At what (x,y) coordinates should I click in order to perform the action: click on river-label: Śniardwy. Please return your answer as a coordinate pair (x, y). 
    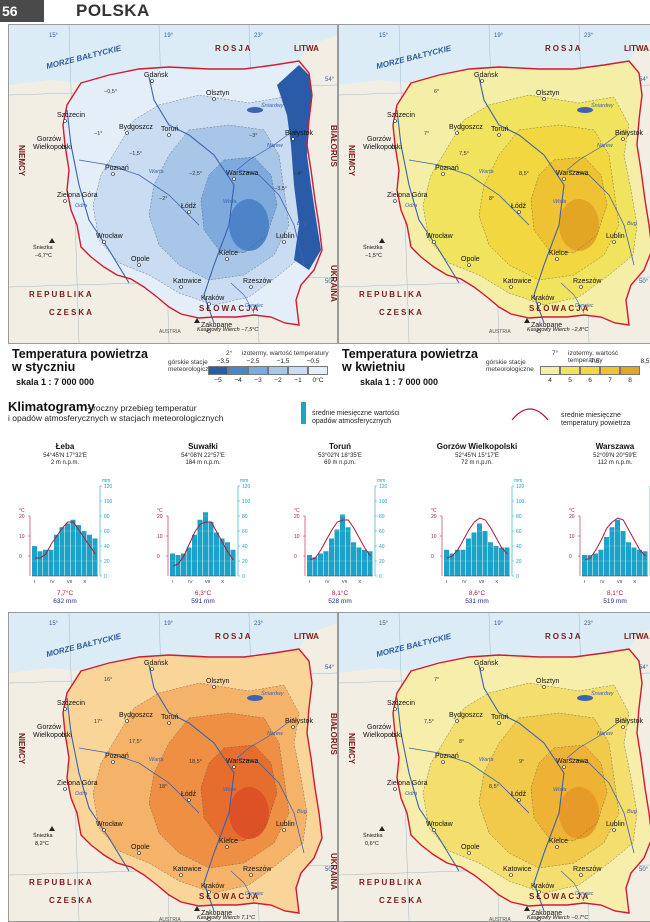
    Looking at the image, I should click on (273, 105).